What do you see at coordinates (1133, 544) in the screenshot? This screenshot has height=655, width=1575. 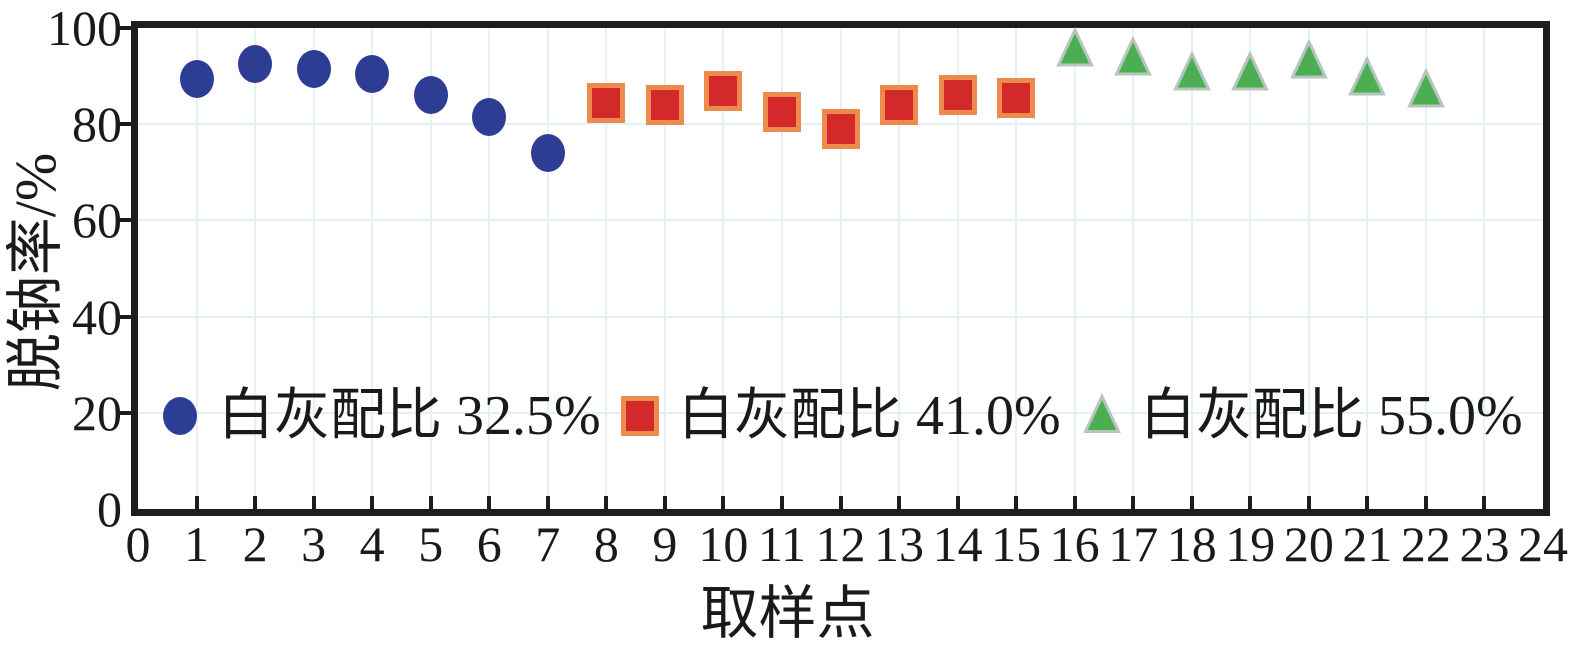 I see `x-tick-label: 17` at bounding box center [1133, 544].